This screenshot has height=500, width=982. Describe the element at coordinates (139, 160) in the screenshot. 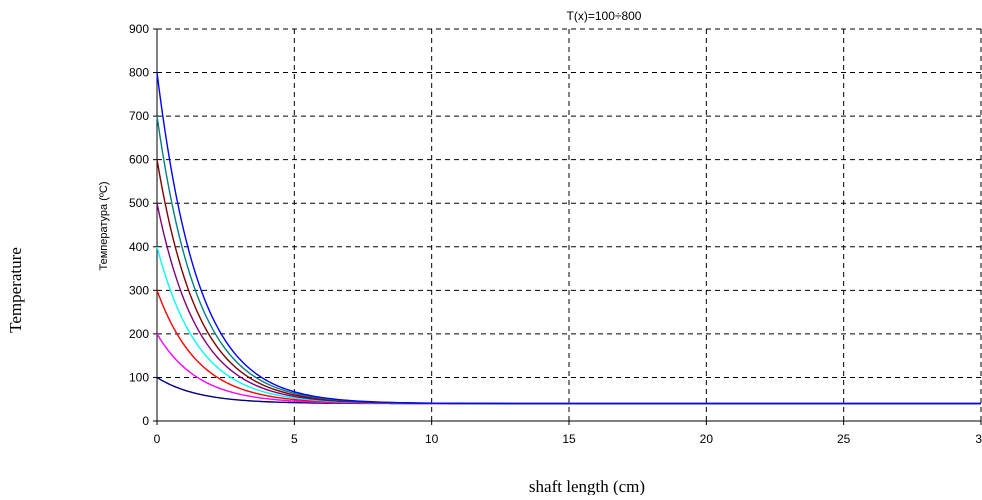

I see `y-tick-label: 600` at that location.